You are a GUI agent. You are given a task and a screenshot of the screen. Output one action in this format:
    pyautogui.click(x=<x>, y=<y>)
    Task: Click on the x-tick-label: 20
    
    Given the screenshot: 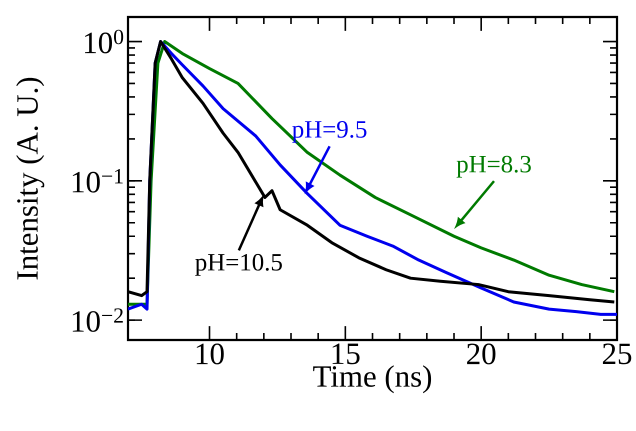 What is the action you would take?
    pyautogui.click(x=481, y=354)
    